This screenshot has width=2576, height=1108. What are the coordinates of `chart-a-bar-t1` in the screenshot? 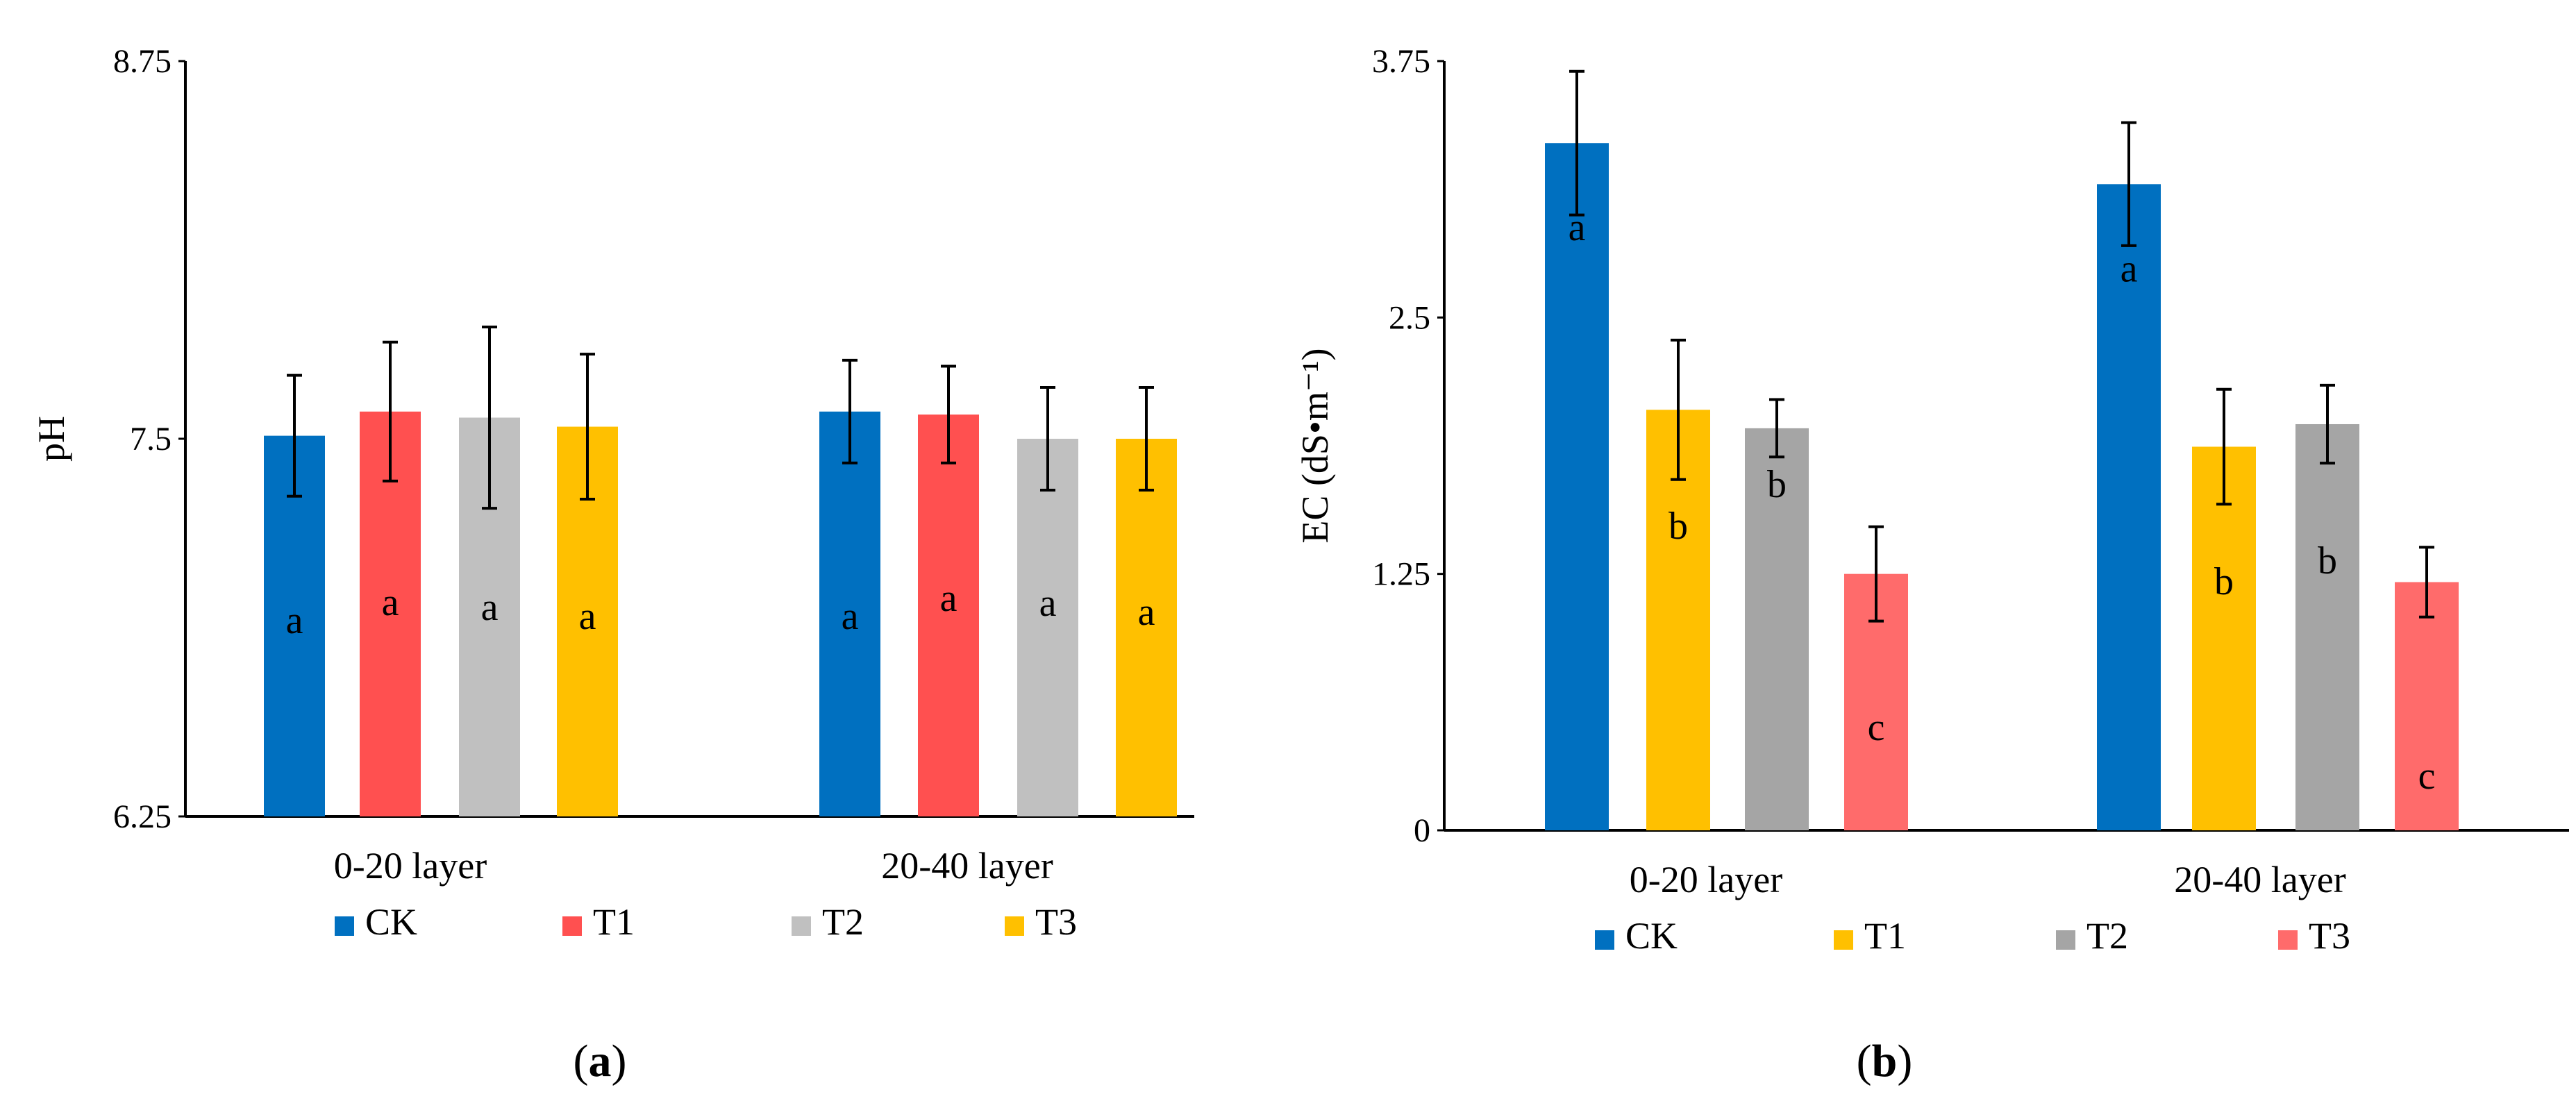 It's located at (948, 615).